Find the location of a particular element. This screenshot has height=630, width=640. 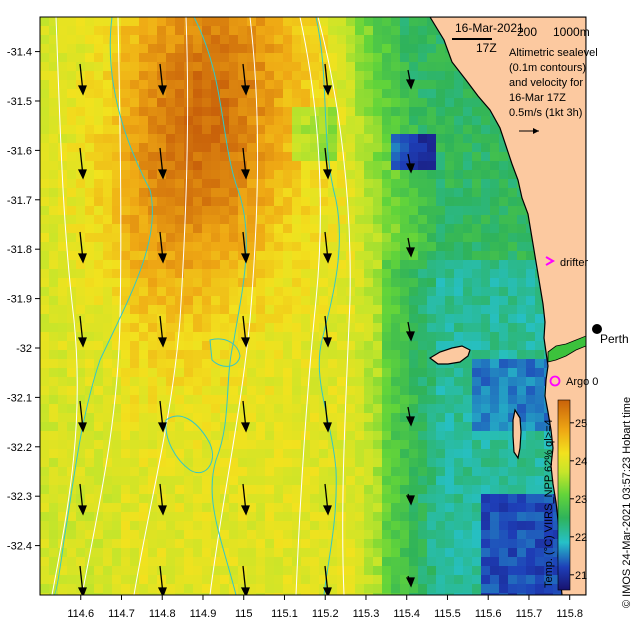

x-tick-label: 114.7 is located at coordinates (121, 614).